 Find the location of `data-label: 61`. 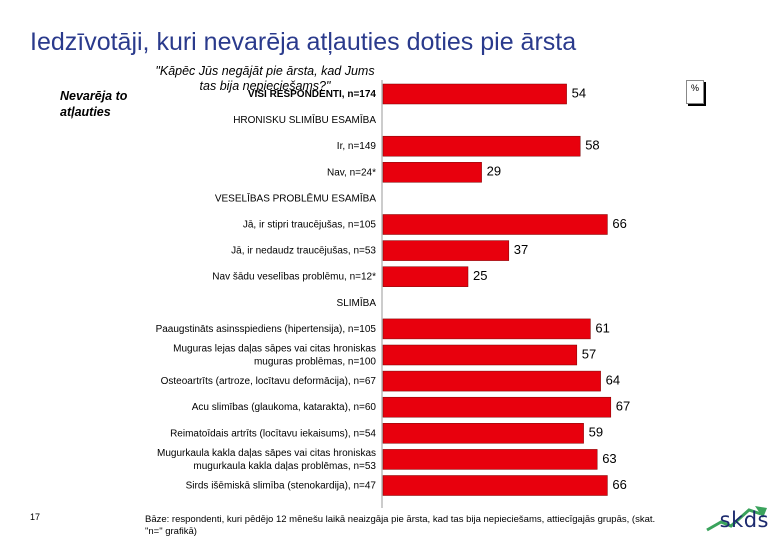

data-label: 61 is located at coordinates (602, 327).